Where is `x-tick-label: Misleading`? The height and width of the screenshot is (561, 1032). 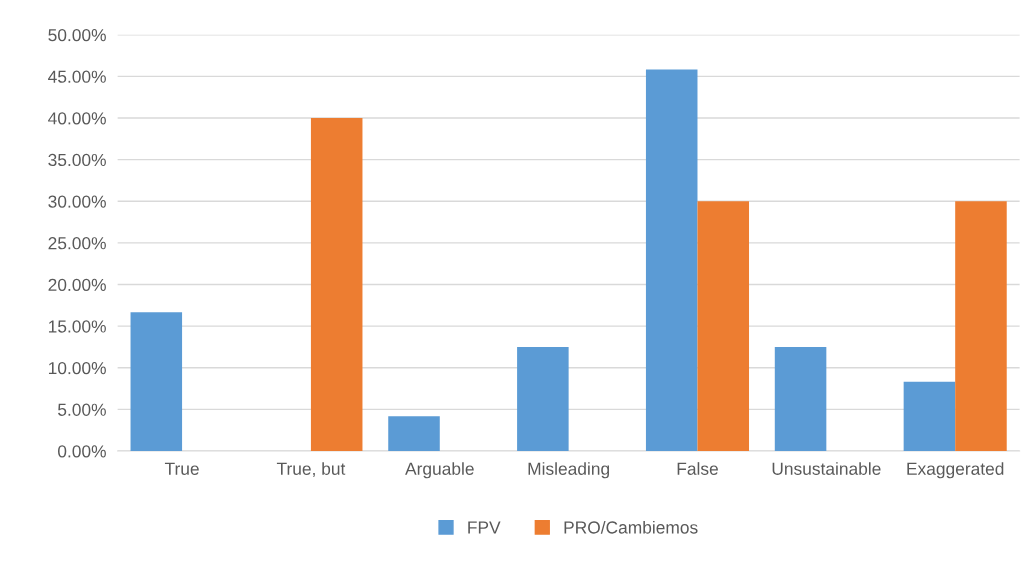 x-tick-label: Misleading is located at coordinates (569, 470).